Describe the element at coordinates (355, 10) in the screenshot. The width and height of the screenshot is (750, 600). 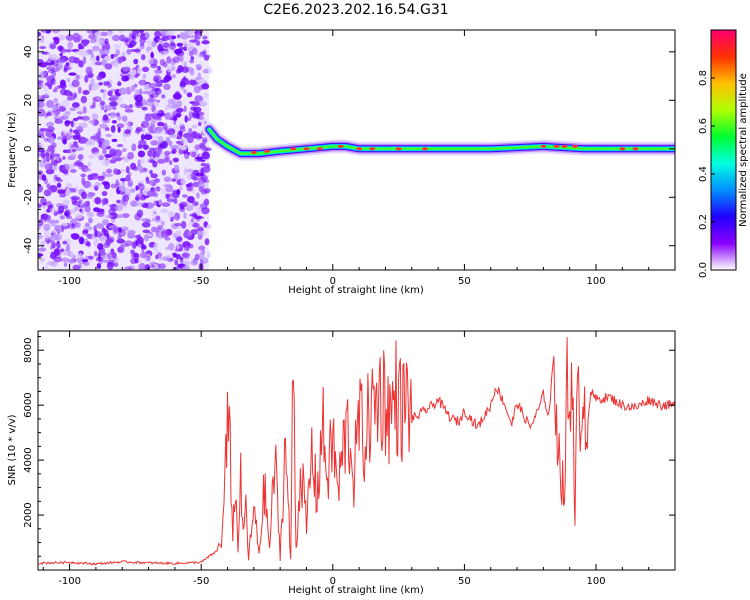
I see `figure-title: C2E6.2023.202.16.54.G31` at that location.